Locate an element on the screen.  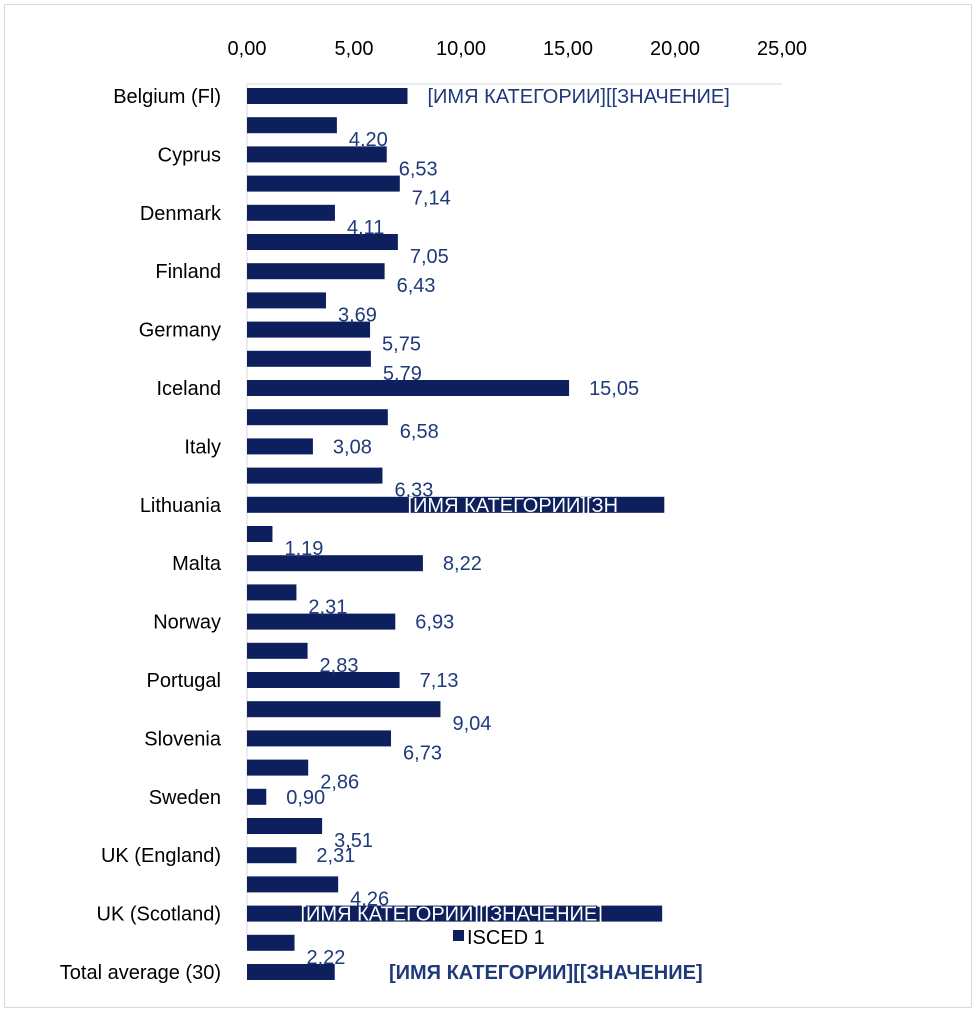
data-label: 0,90 is located at coordinates (305, 798).